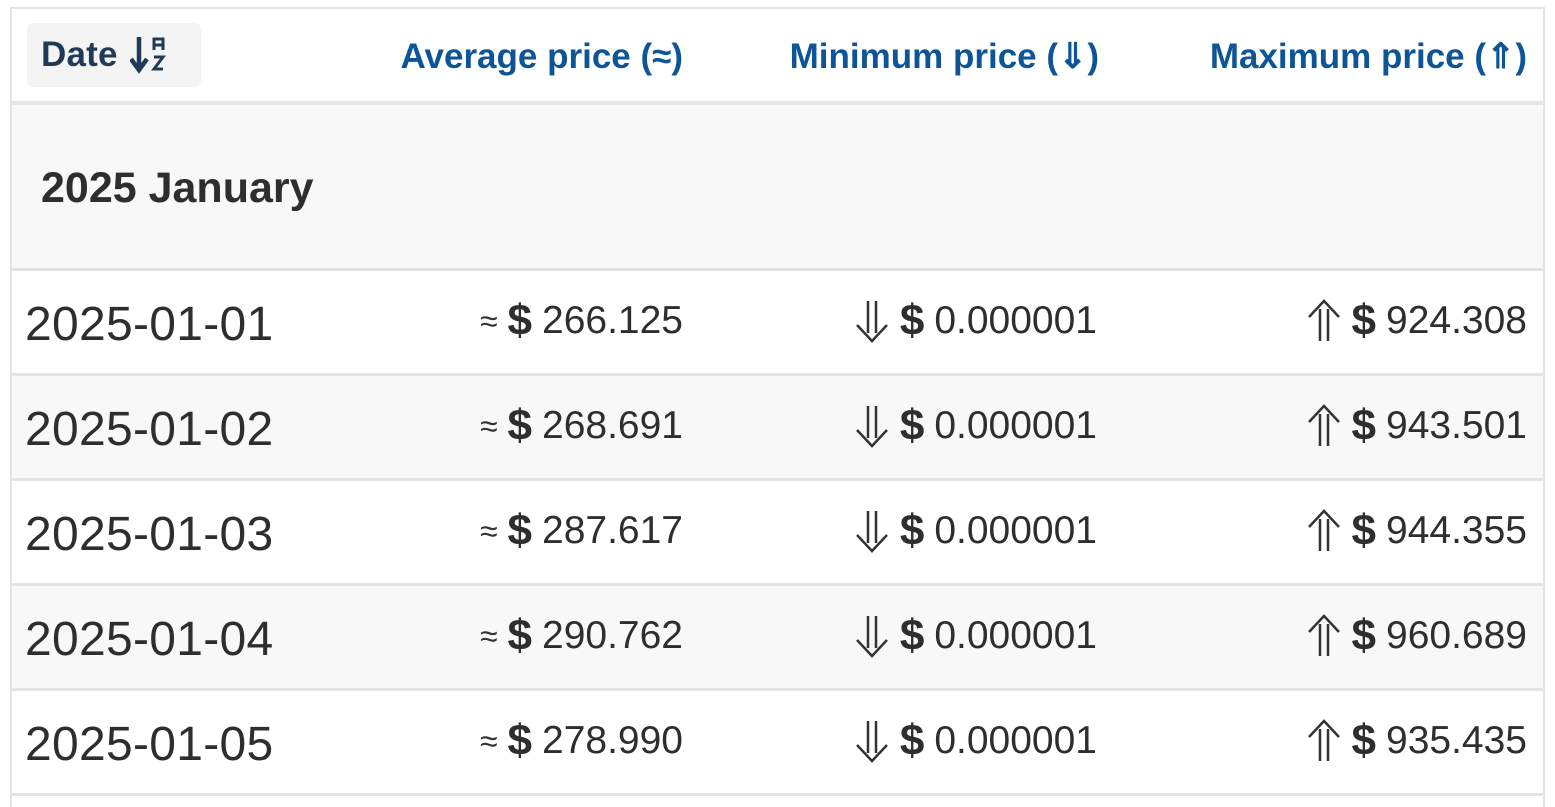 Image resolution: width=1555 pixels, height=807 pixels. Describe the element at coordinates (612, 320) in the screenshot. I see `average-price-value: 266.125` at that location.